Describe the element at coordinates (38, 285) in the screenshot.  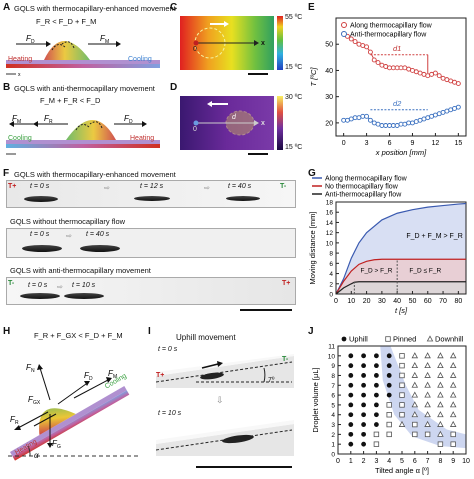
I see `panel-f-t6: t = 0 s` at that location.